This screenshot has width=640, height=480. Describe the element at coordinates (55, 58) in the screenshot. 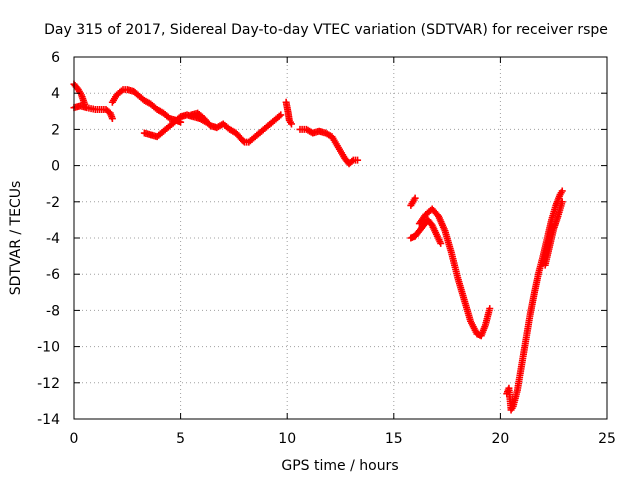

I see `y-tick-label: 6` at that location.